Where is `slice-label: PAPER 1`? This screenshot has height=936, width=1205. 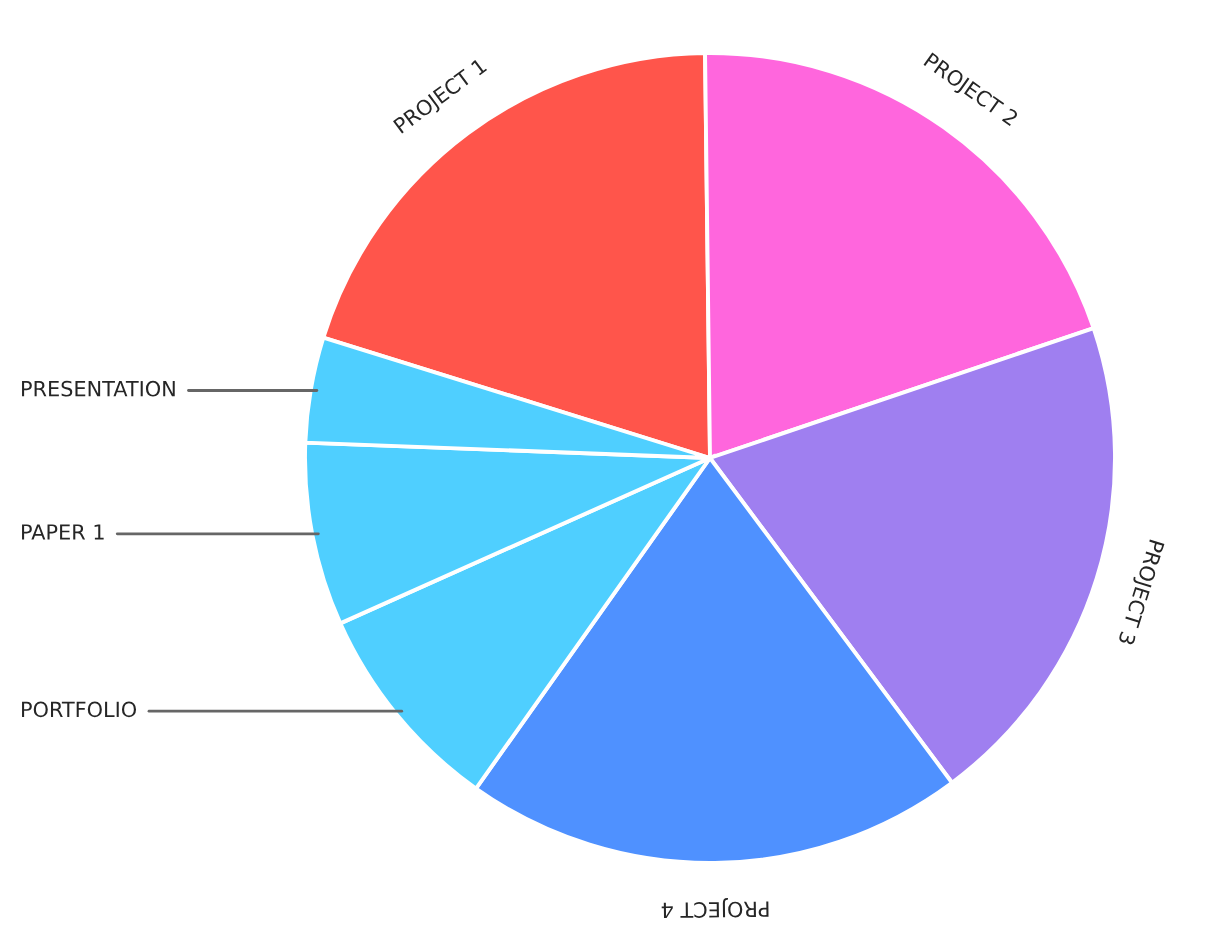 slice-label: PAPER 1 is located at coordinates (63, 532).